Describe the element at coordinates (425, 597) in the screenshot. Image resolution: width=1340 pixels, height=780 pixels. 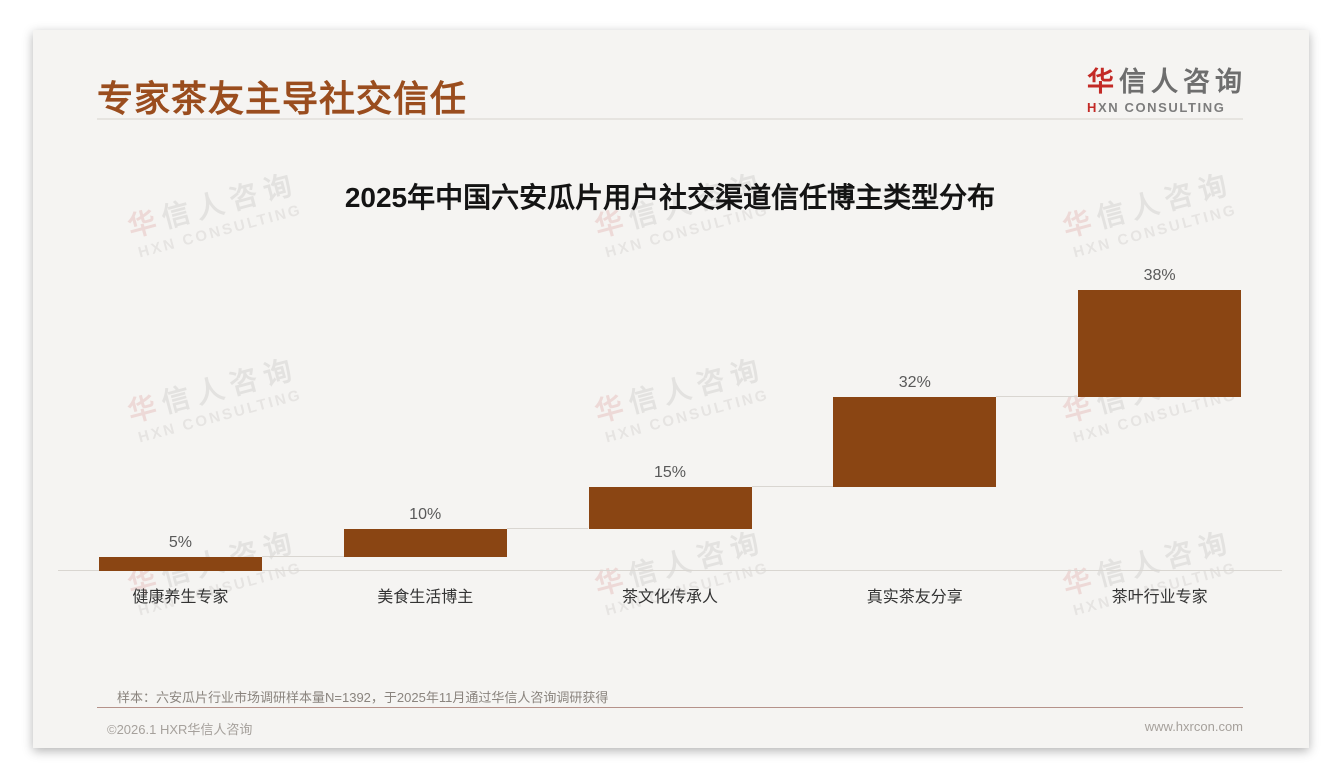
I see `category-label: 美食生活博主` at that location.